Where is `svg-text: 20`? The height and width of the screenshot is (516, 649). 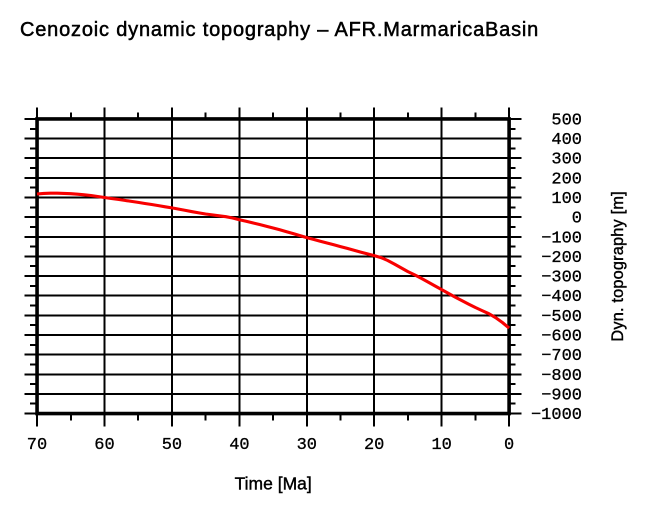
svg-text: 20 is located at coordinates (374, 445).